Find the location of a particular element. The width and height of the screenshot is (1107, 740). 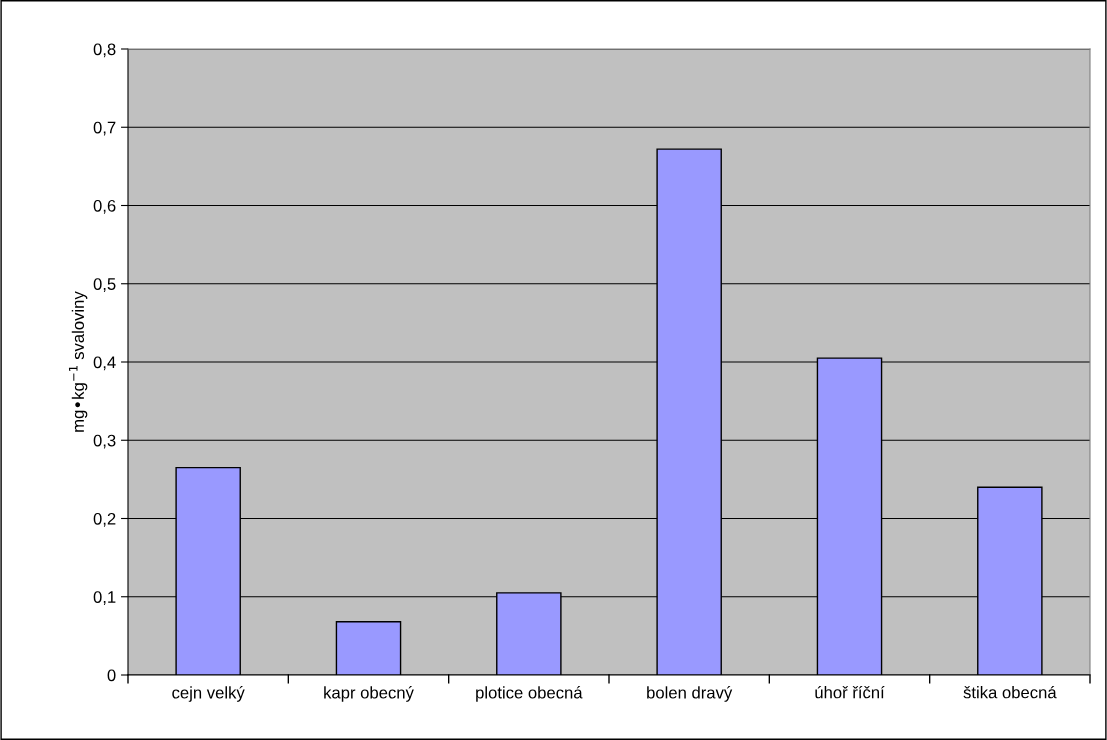

y-tick-label: 0,6 is located at coordinates (104, 206).